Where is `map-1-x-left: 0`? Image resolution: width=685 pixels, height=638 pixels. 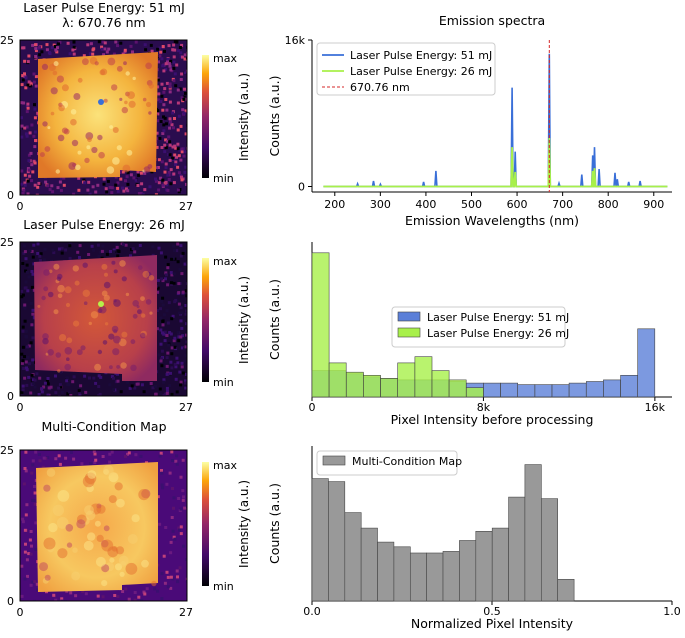 map-1-x-left: 0 is located at coordinates (20, 407).